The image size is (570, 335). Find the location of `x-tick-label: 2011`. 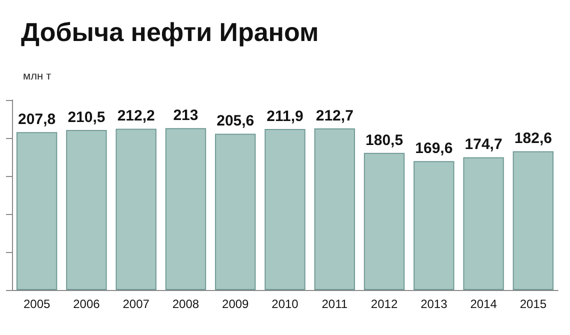

x-tick-label: 2011 is located at coordinates (335, 304).